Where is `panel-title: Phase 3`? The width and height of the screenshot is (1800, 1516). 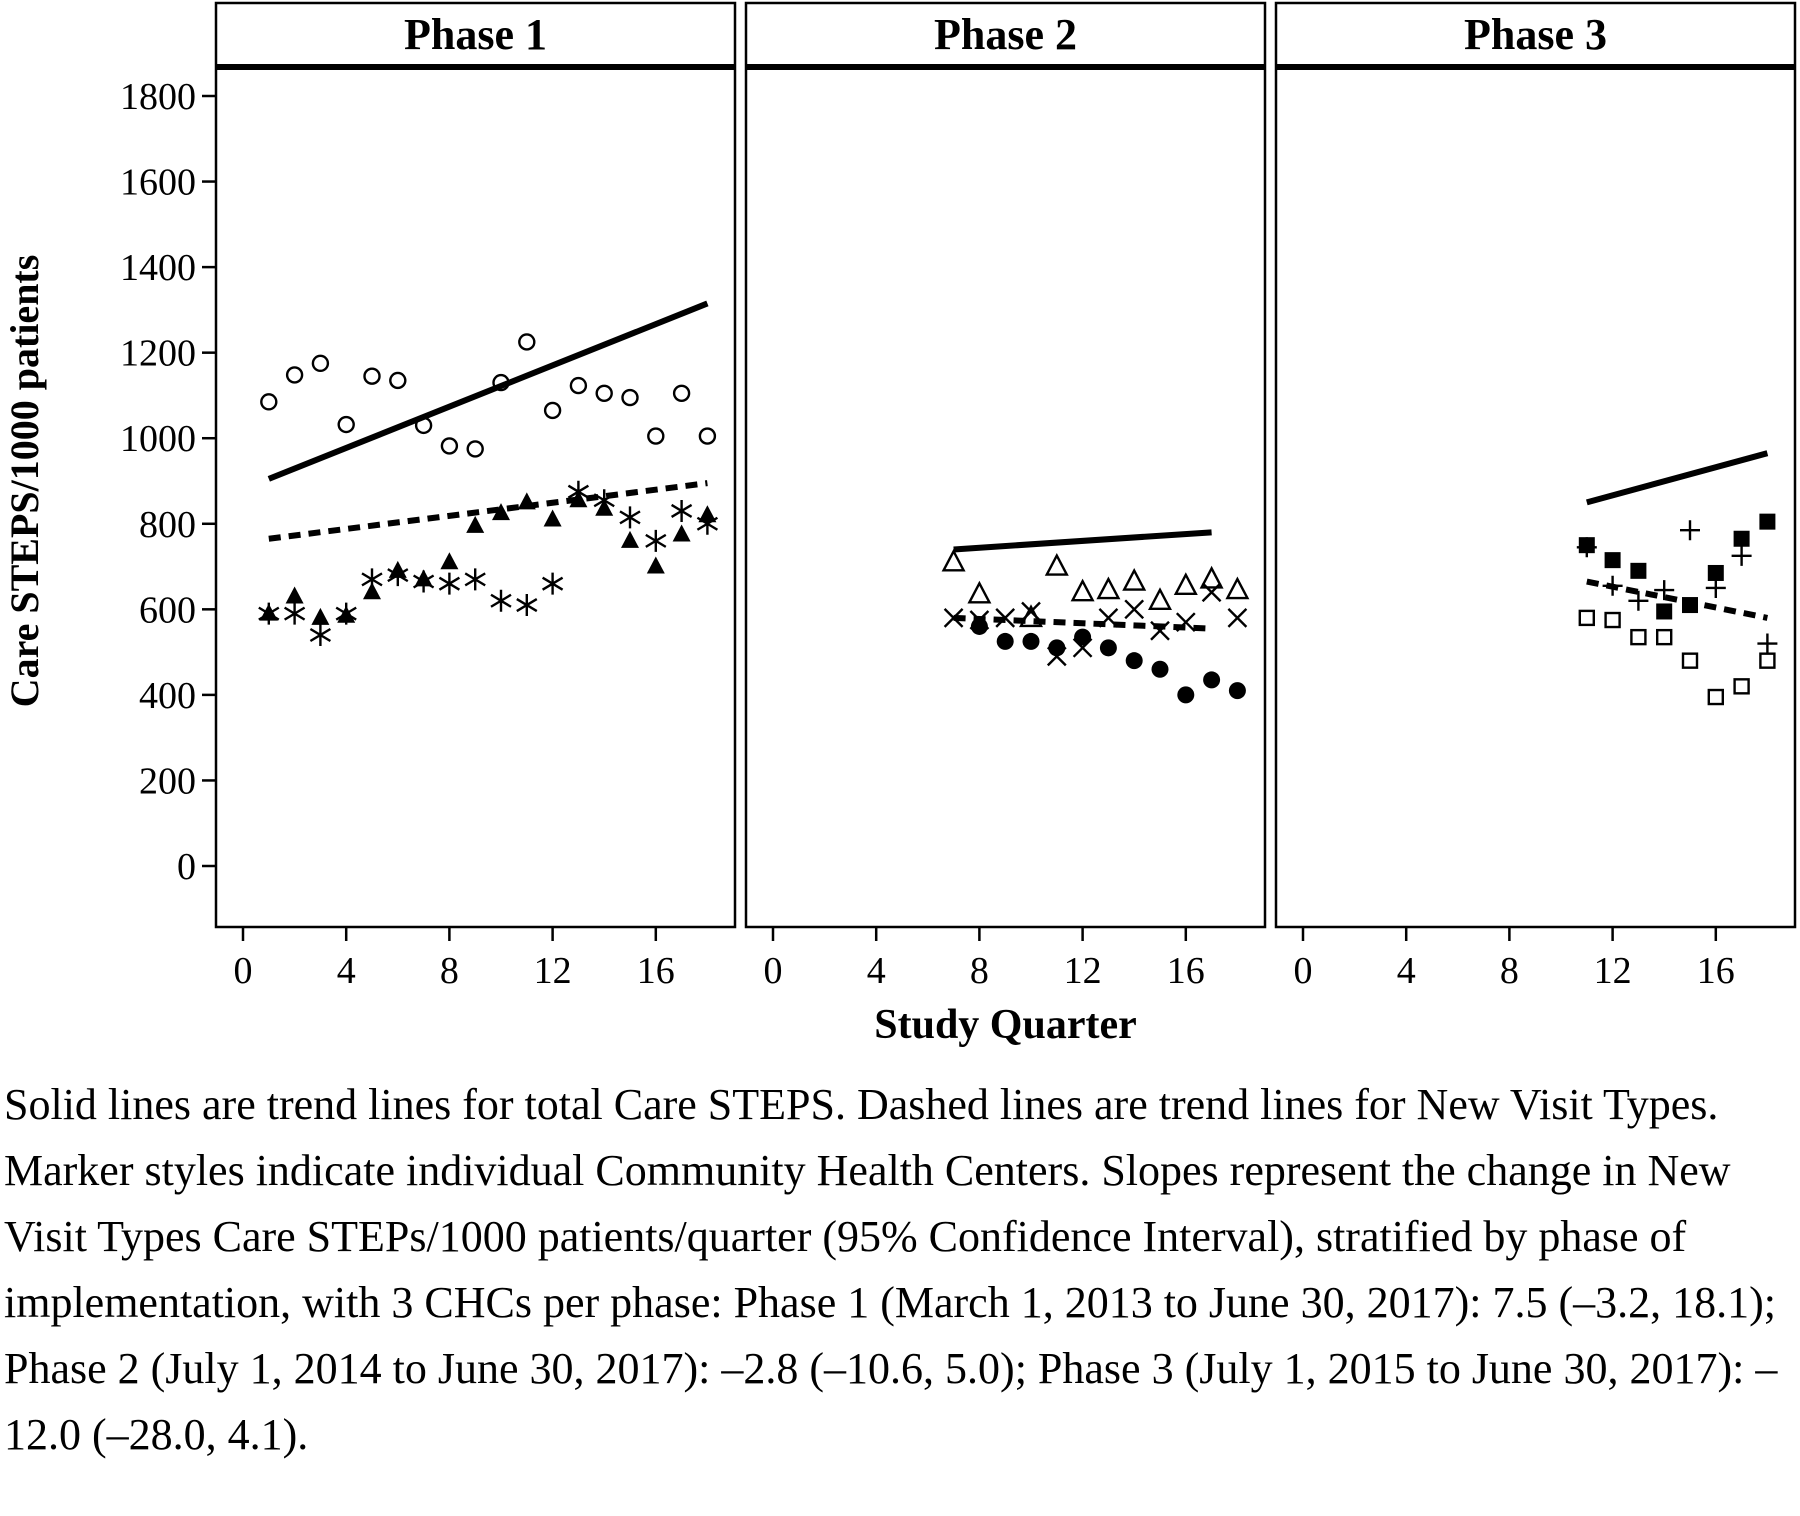
panel-title: Phase 3 is located at coordinates (1535, 34).